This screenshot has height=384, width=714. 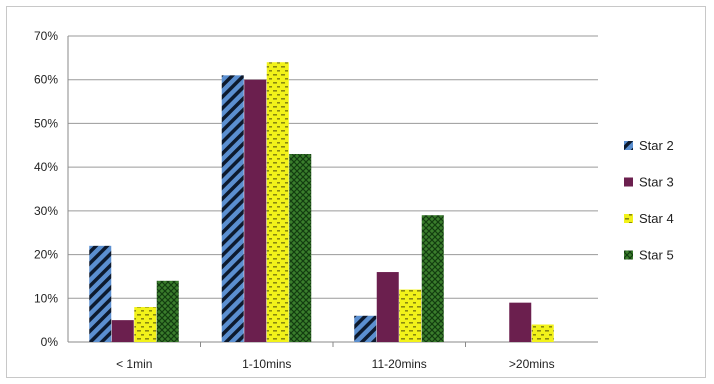 I want to click on legend-label: Star 4, so click(x=656, y=218).